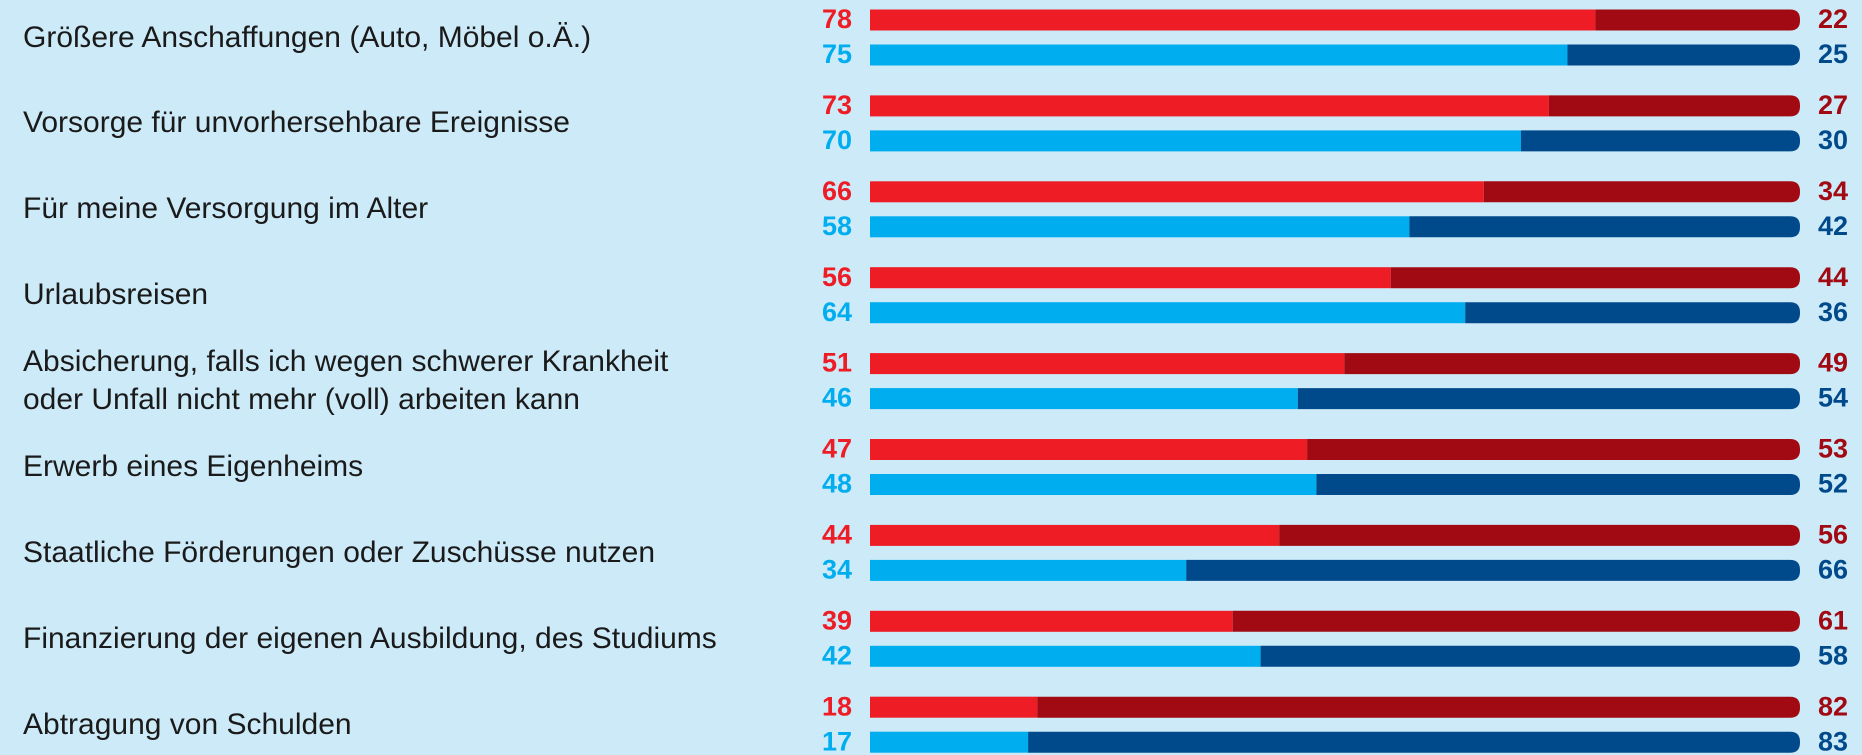  What do you see at coordinates (837, 105) in the screenshot?
I see `value-label: 73` at bounding box center [837, 105].